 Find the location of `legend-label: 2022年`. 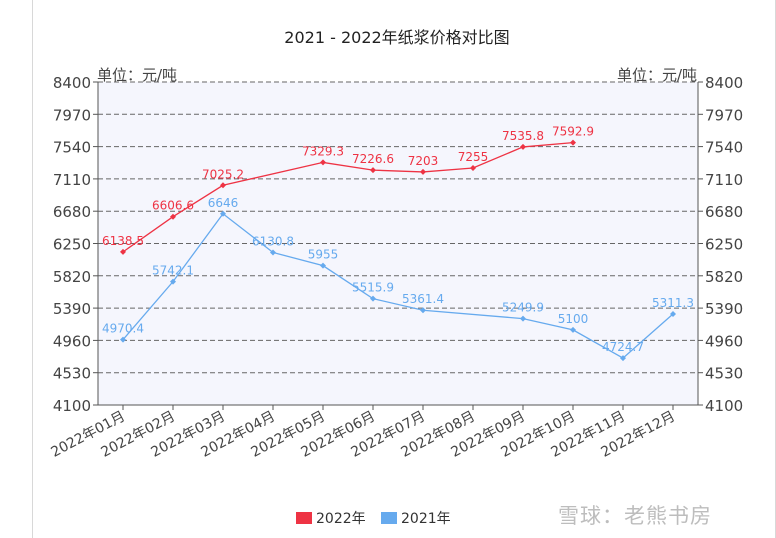

legend-label: 2022年 is located at coordinates (341, 519).